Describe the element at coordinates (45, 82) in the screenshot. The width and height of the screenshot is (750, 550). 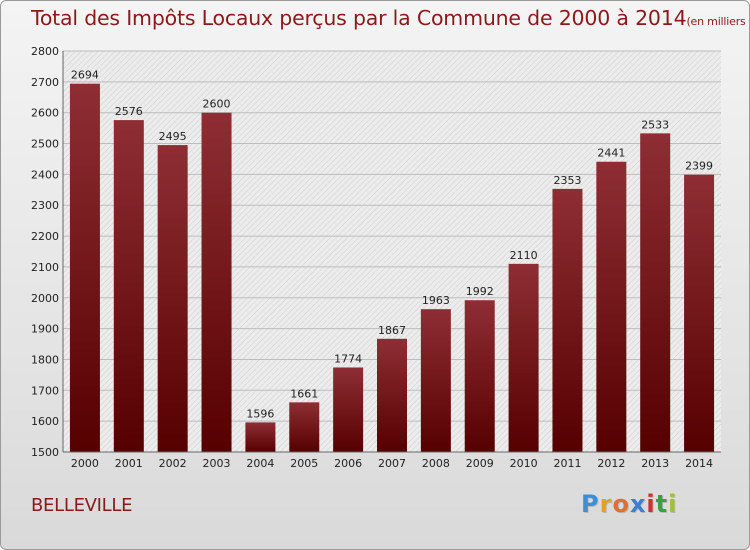
I see `y-tick-label: 2700` at that location.